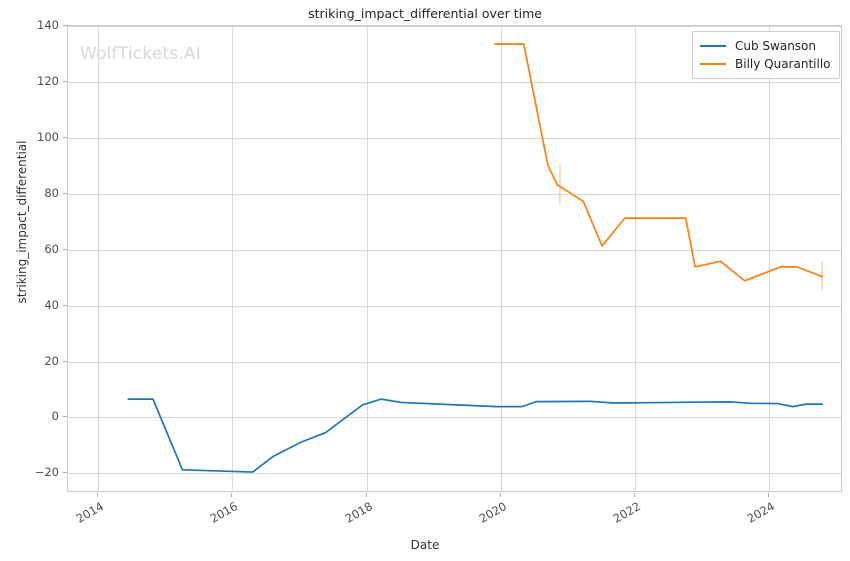  Describe the element at coordinates (48, 80) in the screenshot. I see `y-tick-label: 120` at that location.